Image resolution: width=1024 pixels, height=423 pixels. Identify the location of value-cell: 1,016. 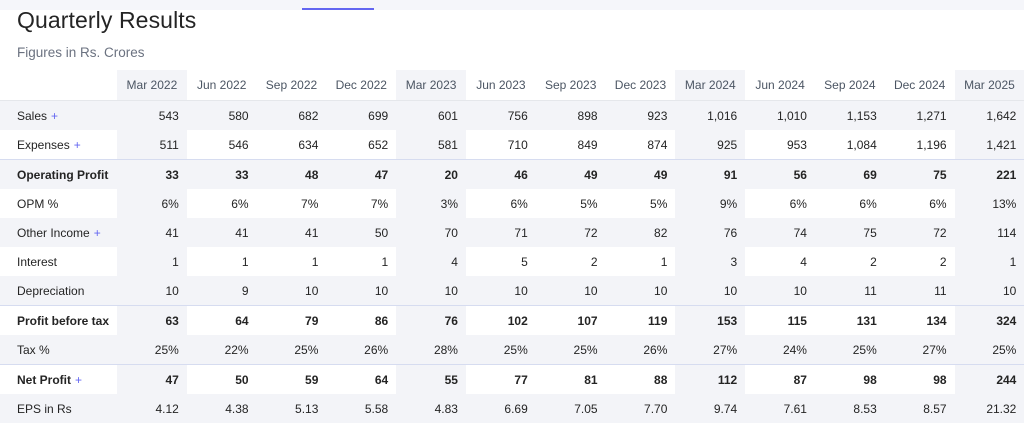
(710, 116).